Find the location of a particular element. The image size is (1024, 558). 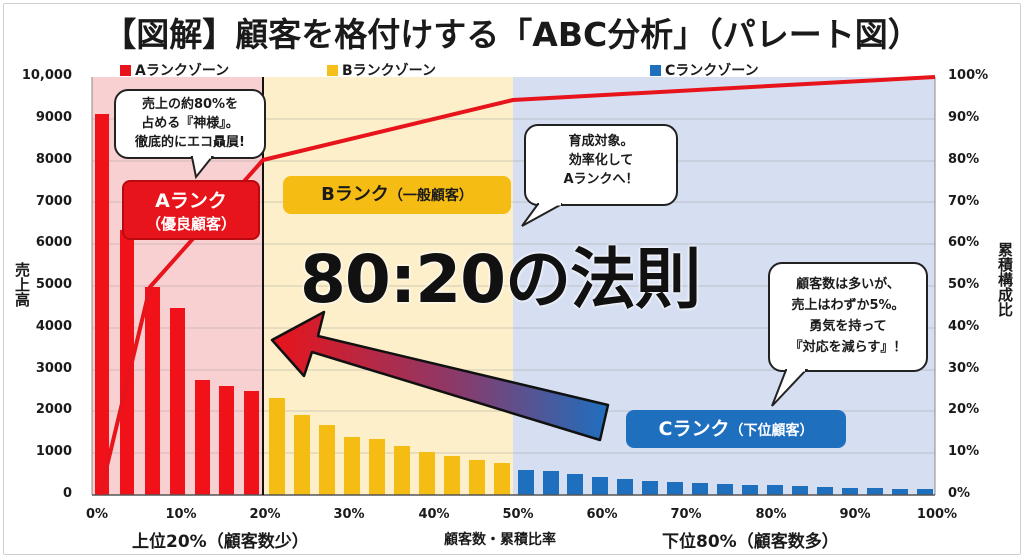

legend-b-zone: Bランクゾーン is located at coordinates (381, 70).